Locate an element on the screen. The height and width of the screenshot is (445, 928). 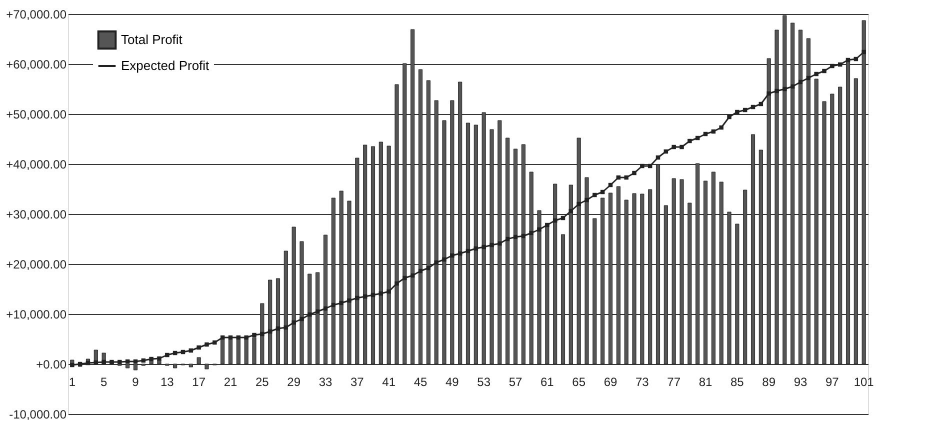
x-tick-label: 93 is located at coordinates (801, 382).